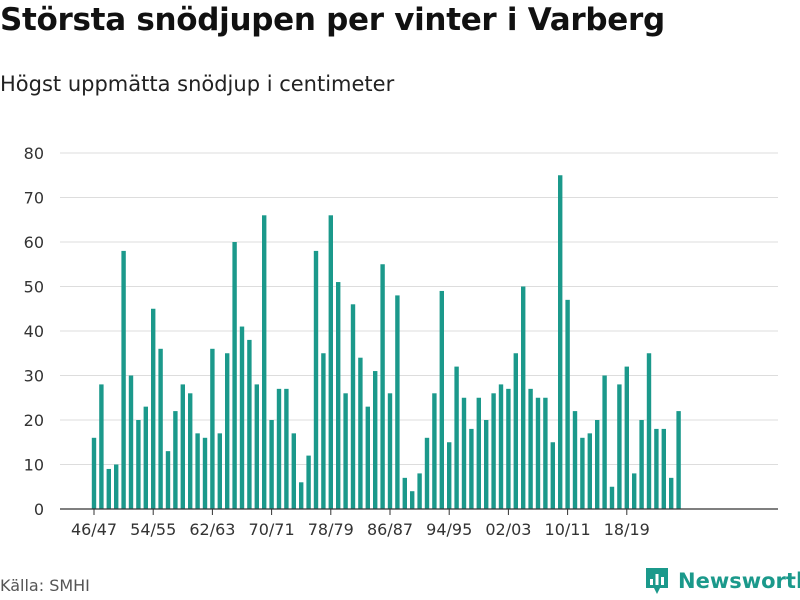  Describe the element at coordinates (501, 446) in the screenshot. I see `bar: 01/02: 28` at that location.